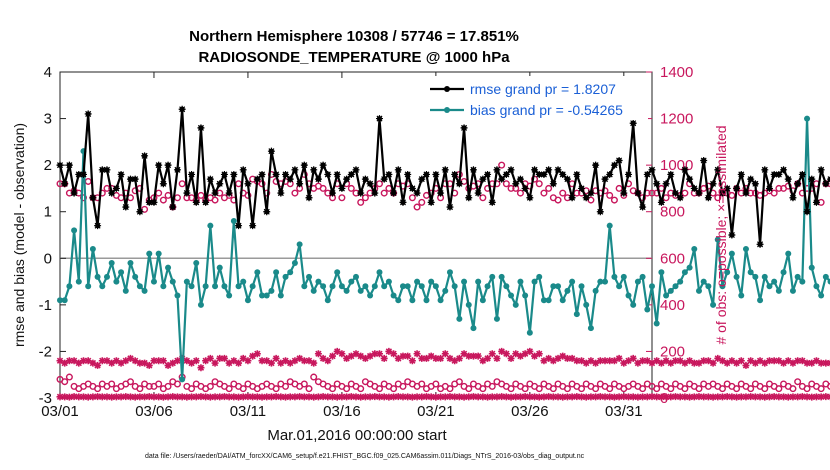  What do you see at coordinates (45, 398) in the screenshot?
I see `y-tick-label-left: -3` at bounding box center [45, 398].